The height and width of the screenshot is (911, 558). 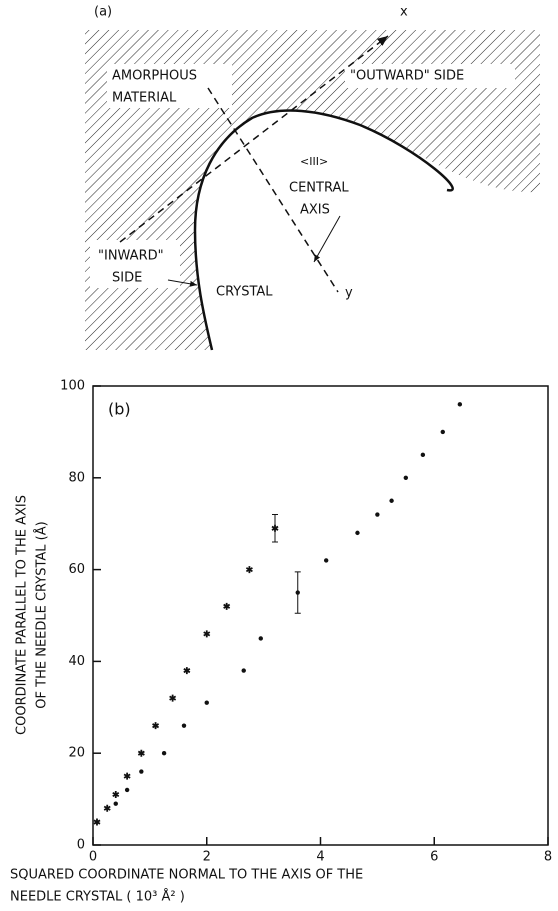 I want to click on y-tick-label: 60, so click(x=76, y=569).